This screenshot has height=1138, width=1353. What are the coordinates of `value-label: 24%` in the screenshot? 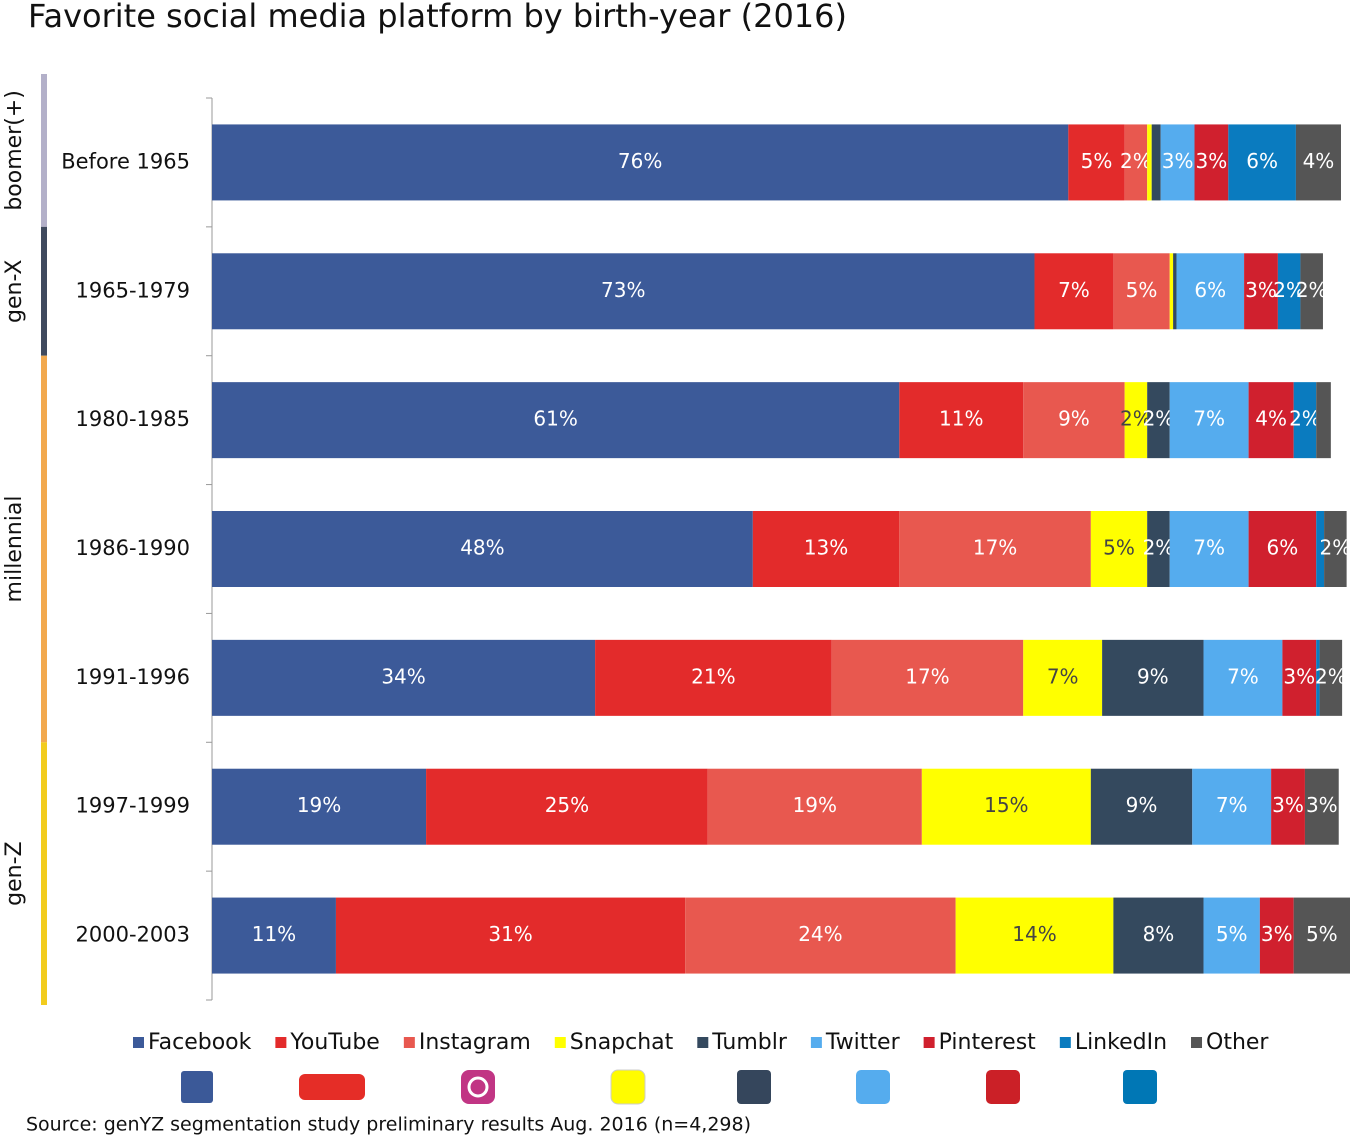 It's located at (820, 934).